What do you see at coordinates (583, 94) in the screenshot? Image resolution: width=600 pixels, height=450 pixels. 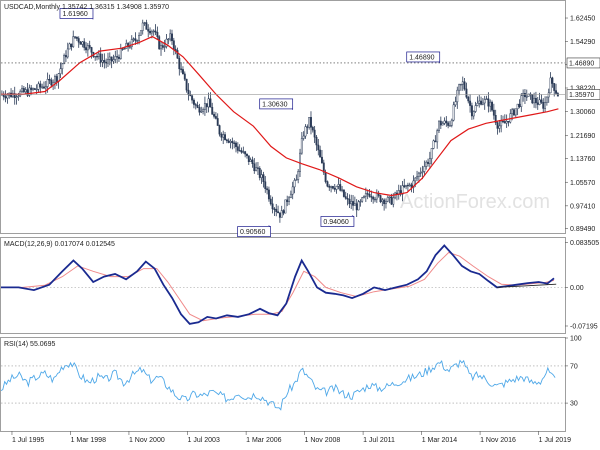 I see `last-price-label-box` at bounding box center [583, 94].